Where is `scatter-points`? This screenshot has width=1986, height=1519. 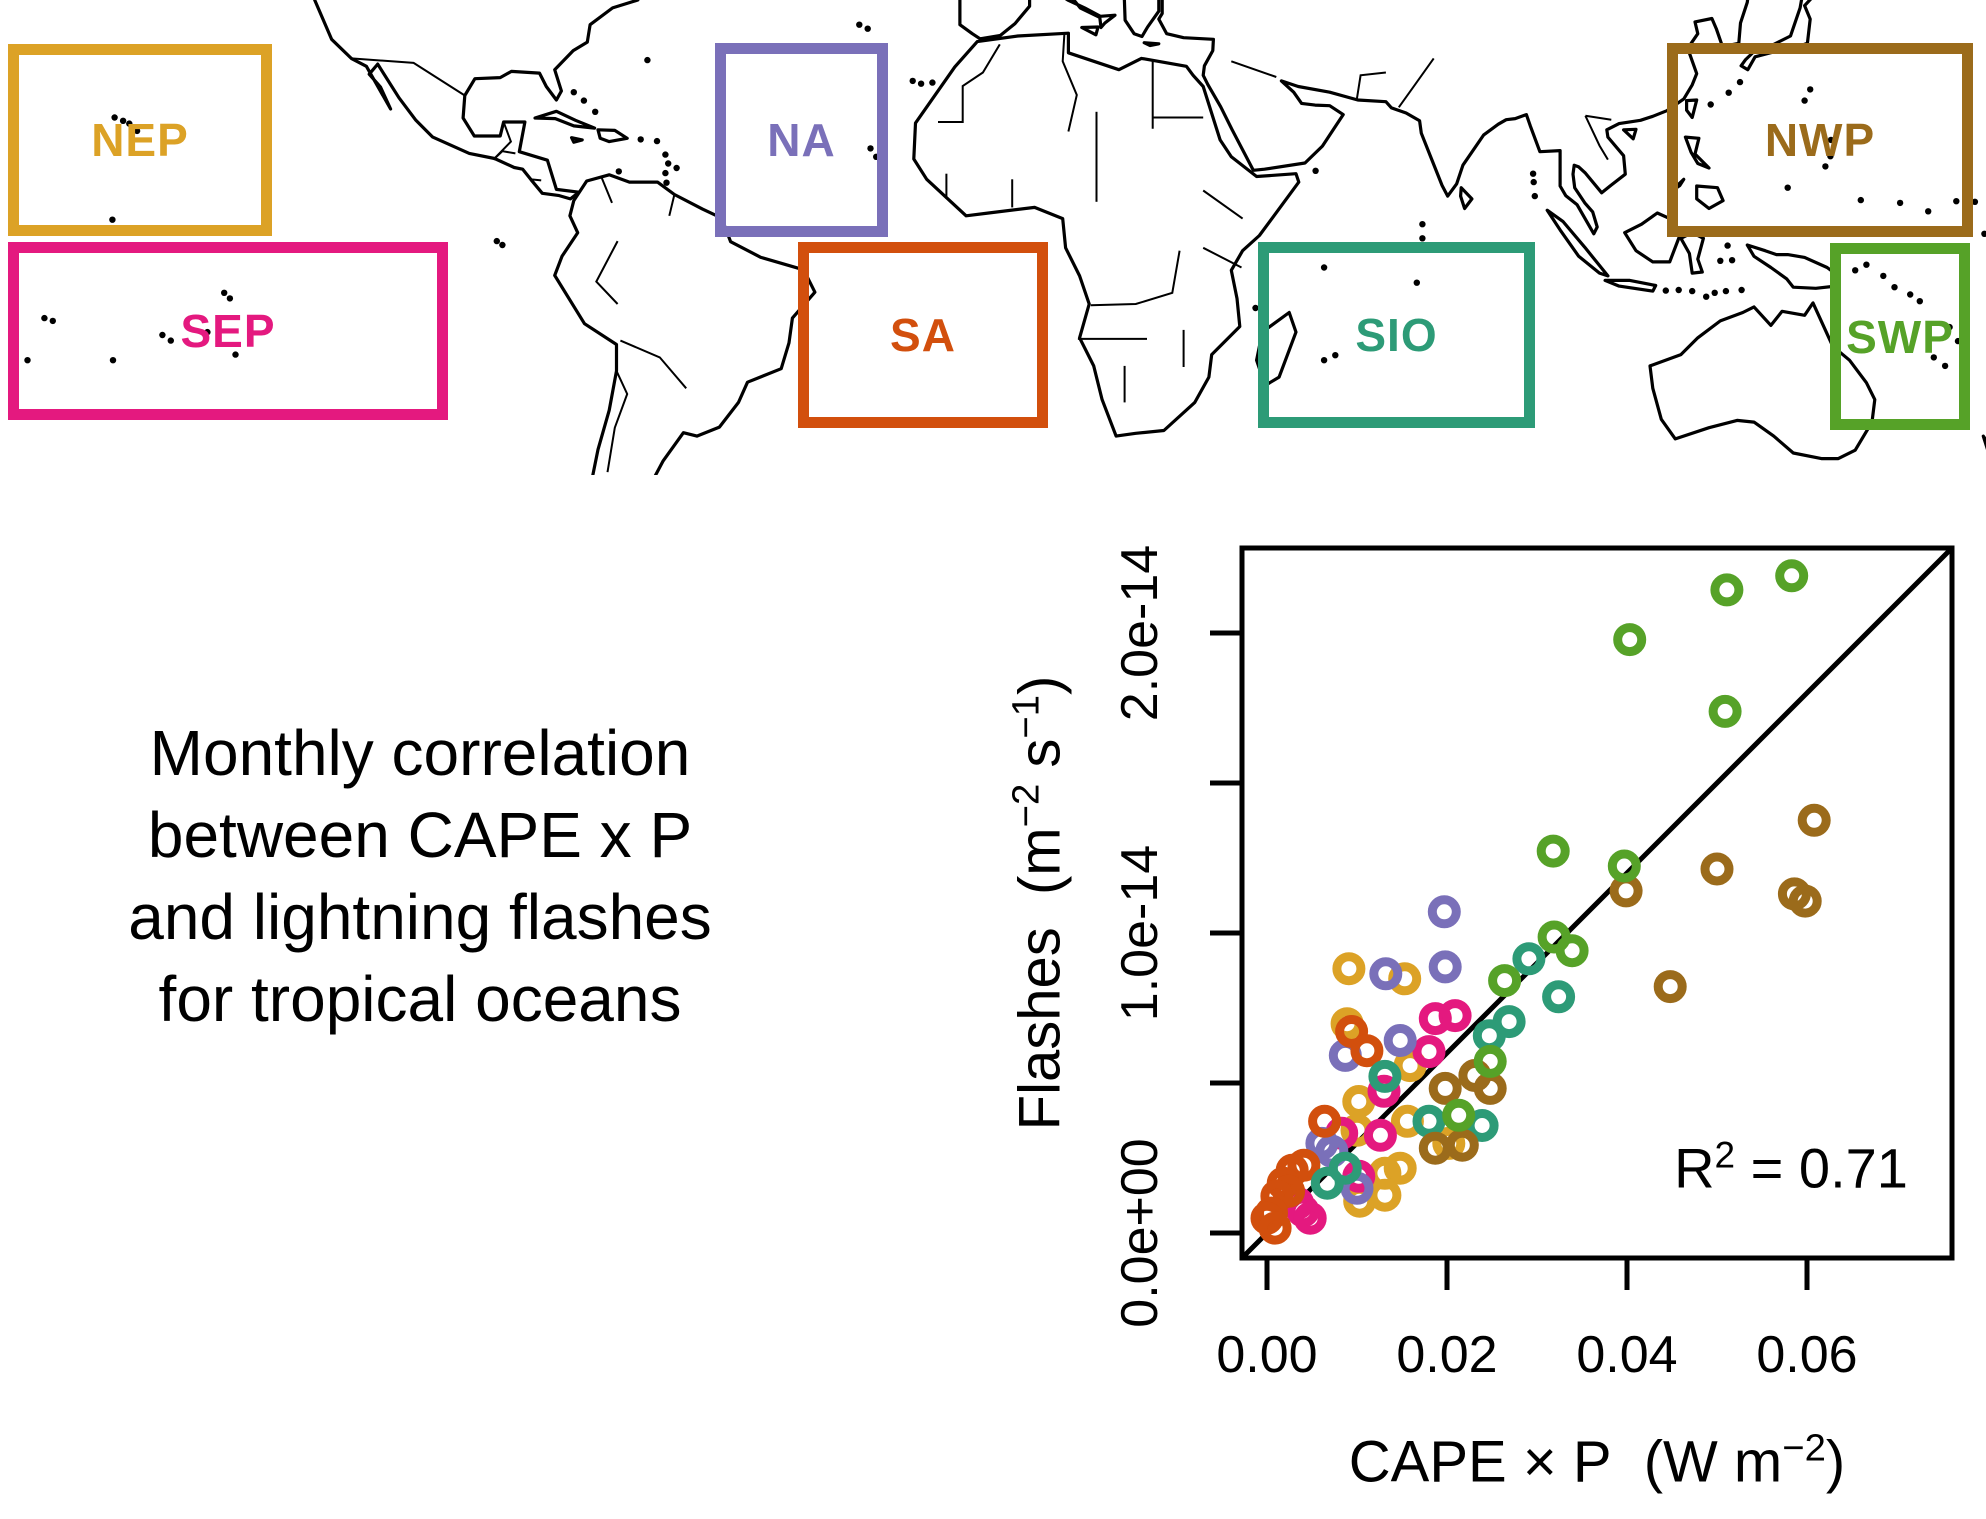 scatter-points is located at coordinates (1540, 902).